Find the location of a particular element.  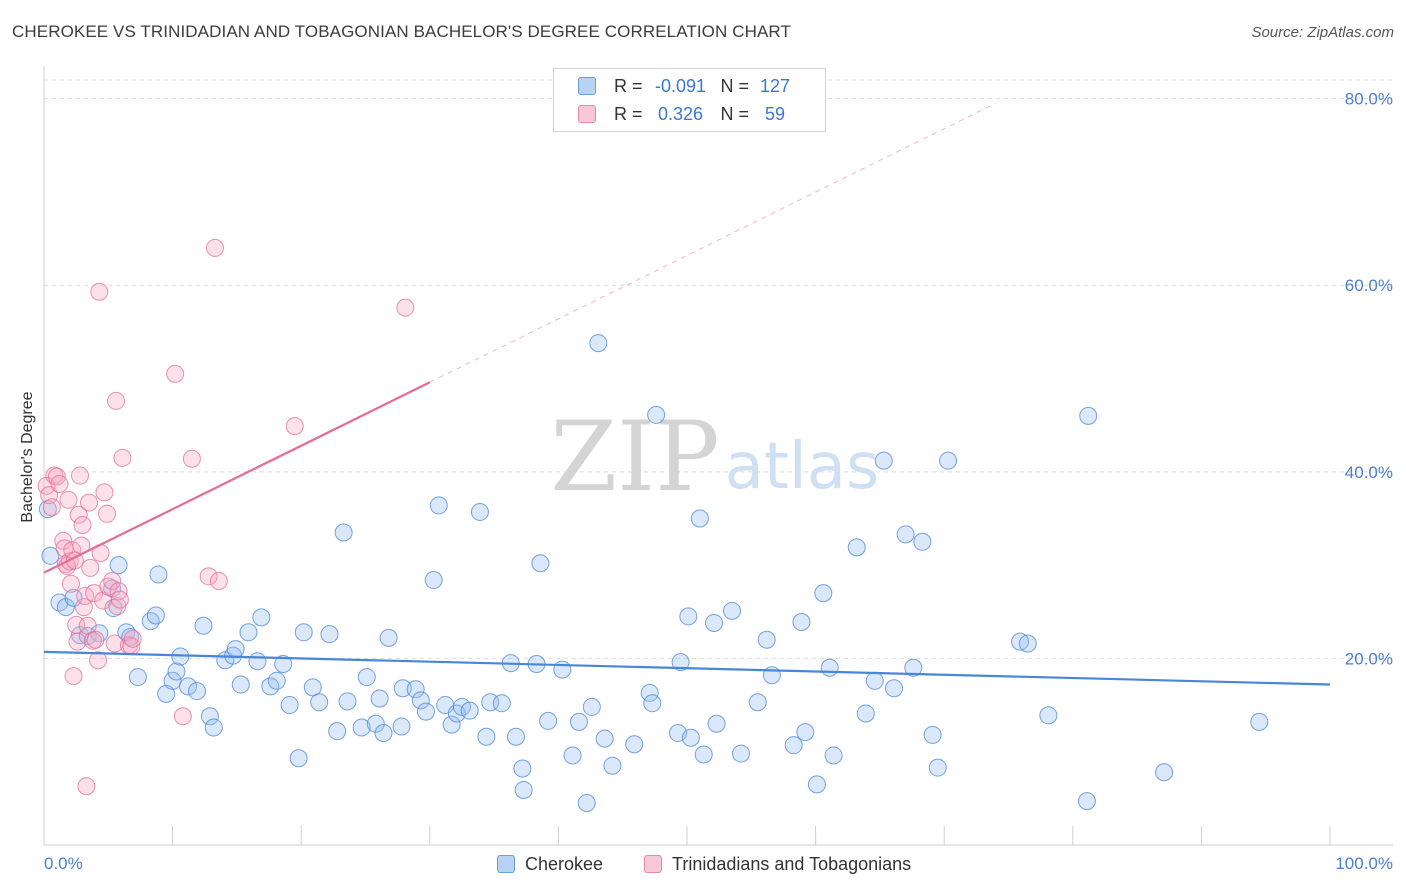

series-legend-cherokee: Cherokee is located at coordinates (550, 864).